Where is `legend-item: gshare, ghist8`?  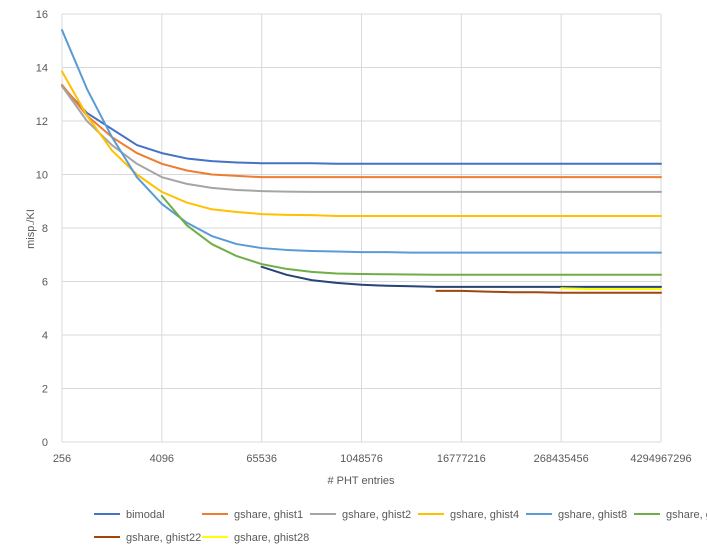 legend-item: gshare, ghist8 is located at coordinates (576, 515).